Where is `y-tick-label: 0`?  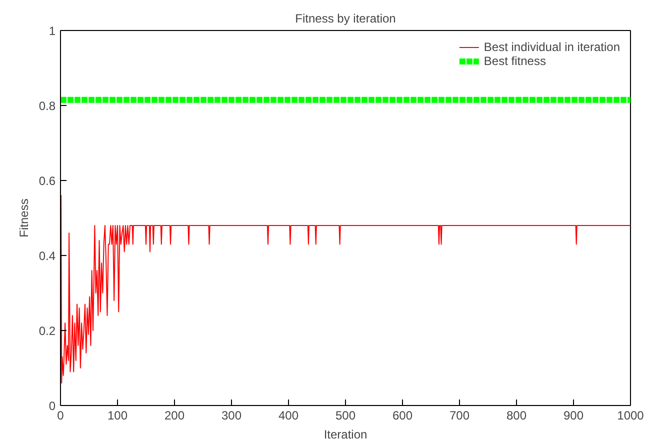 y-tick-label: 0 is located at coordinates (52, 406).